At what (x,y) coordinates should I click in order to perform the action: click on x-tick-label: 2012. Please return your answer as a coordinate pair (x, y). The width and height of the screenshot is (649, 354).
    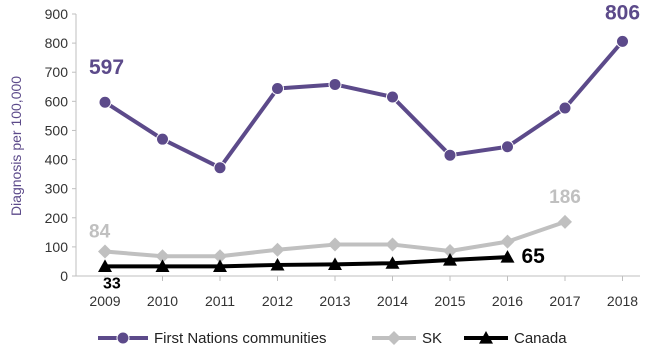
    Looking at the image, I should click on (277, 301).